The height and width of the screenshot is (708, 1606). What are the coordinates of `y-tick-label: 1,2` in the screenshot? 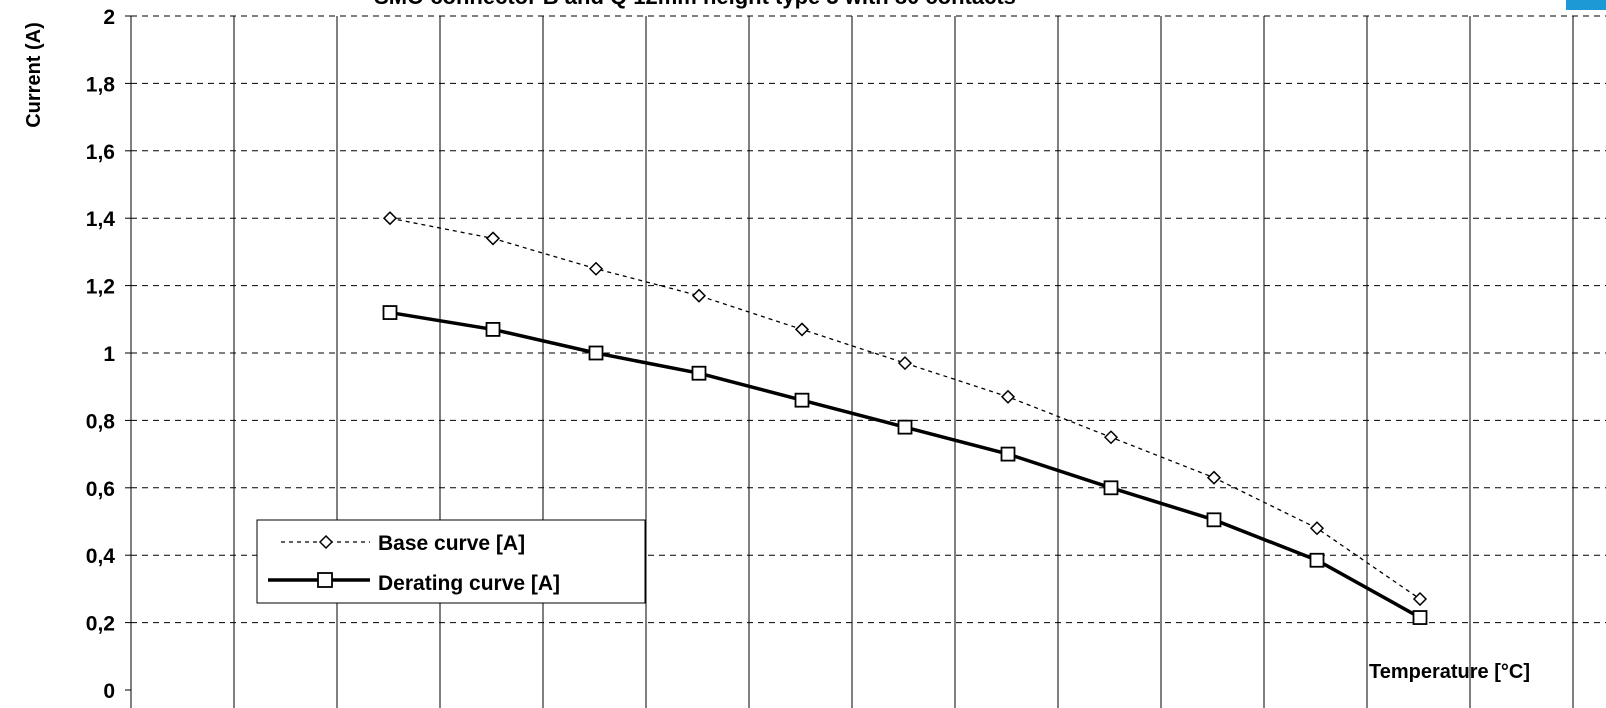 It's located at (100, 287).